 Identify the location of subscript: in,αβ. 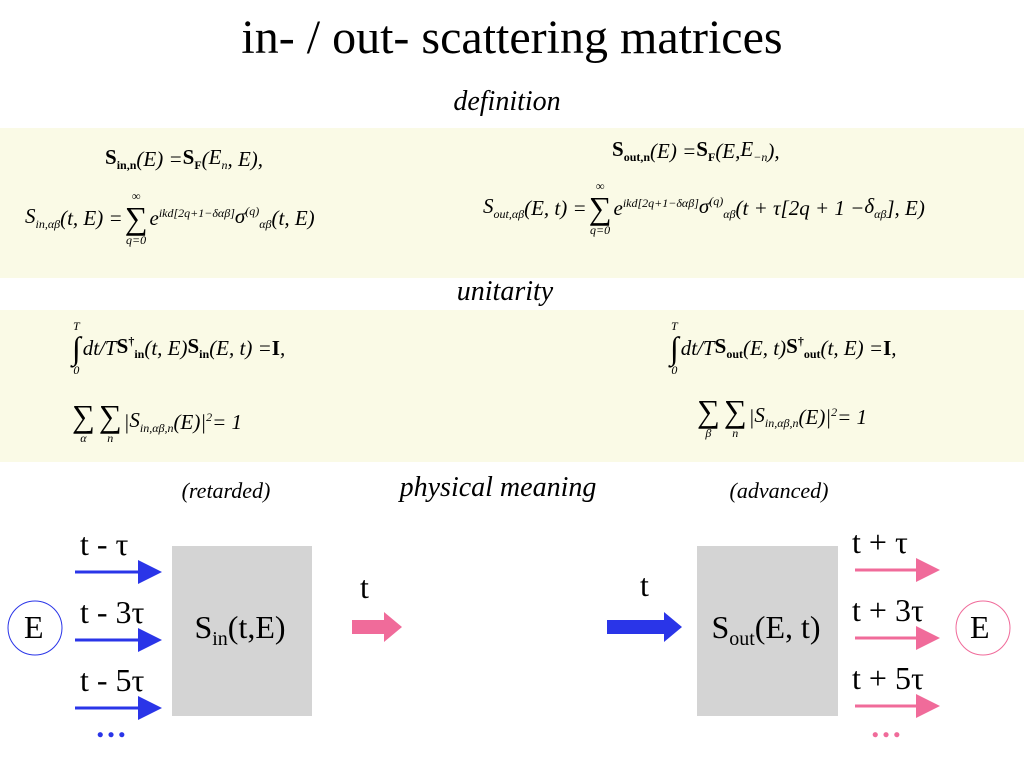
(48, 224).